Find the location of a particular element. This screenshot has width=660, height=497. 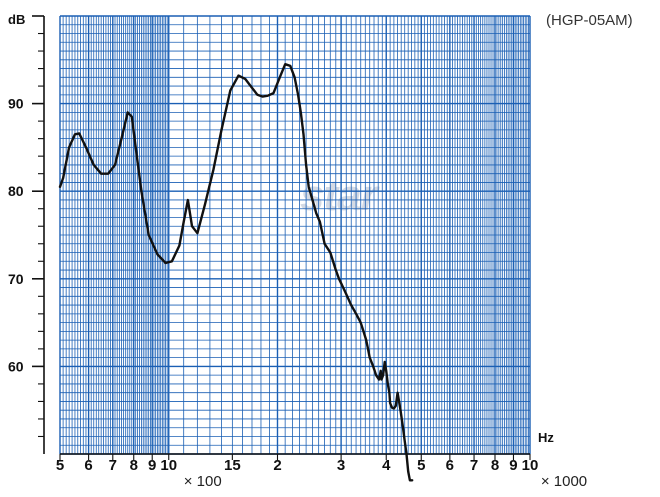

x-tick-label: 4 is located at coordinates (386, 465).